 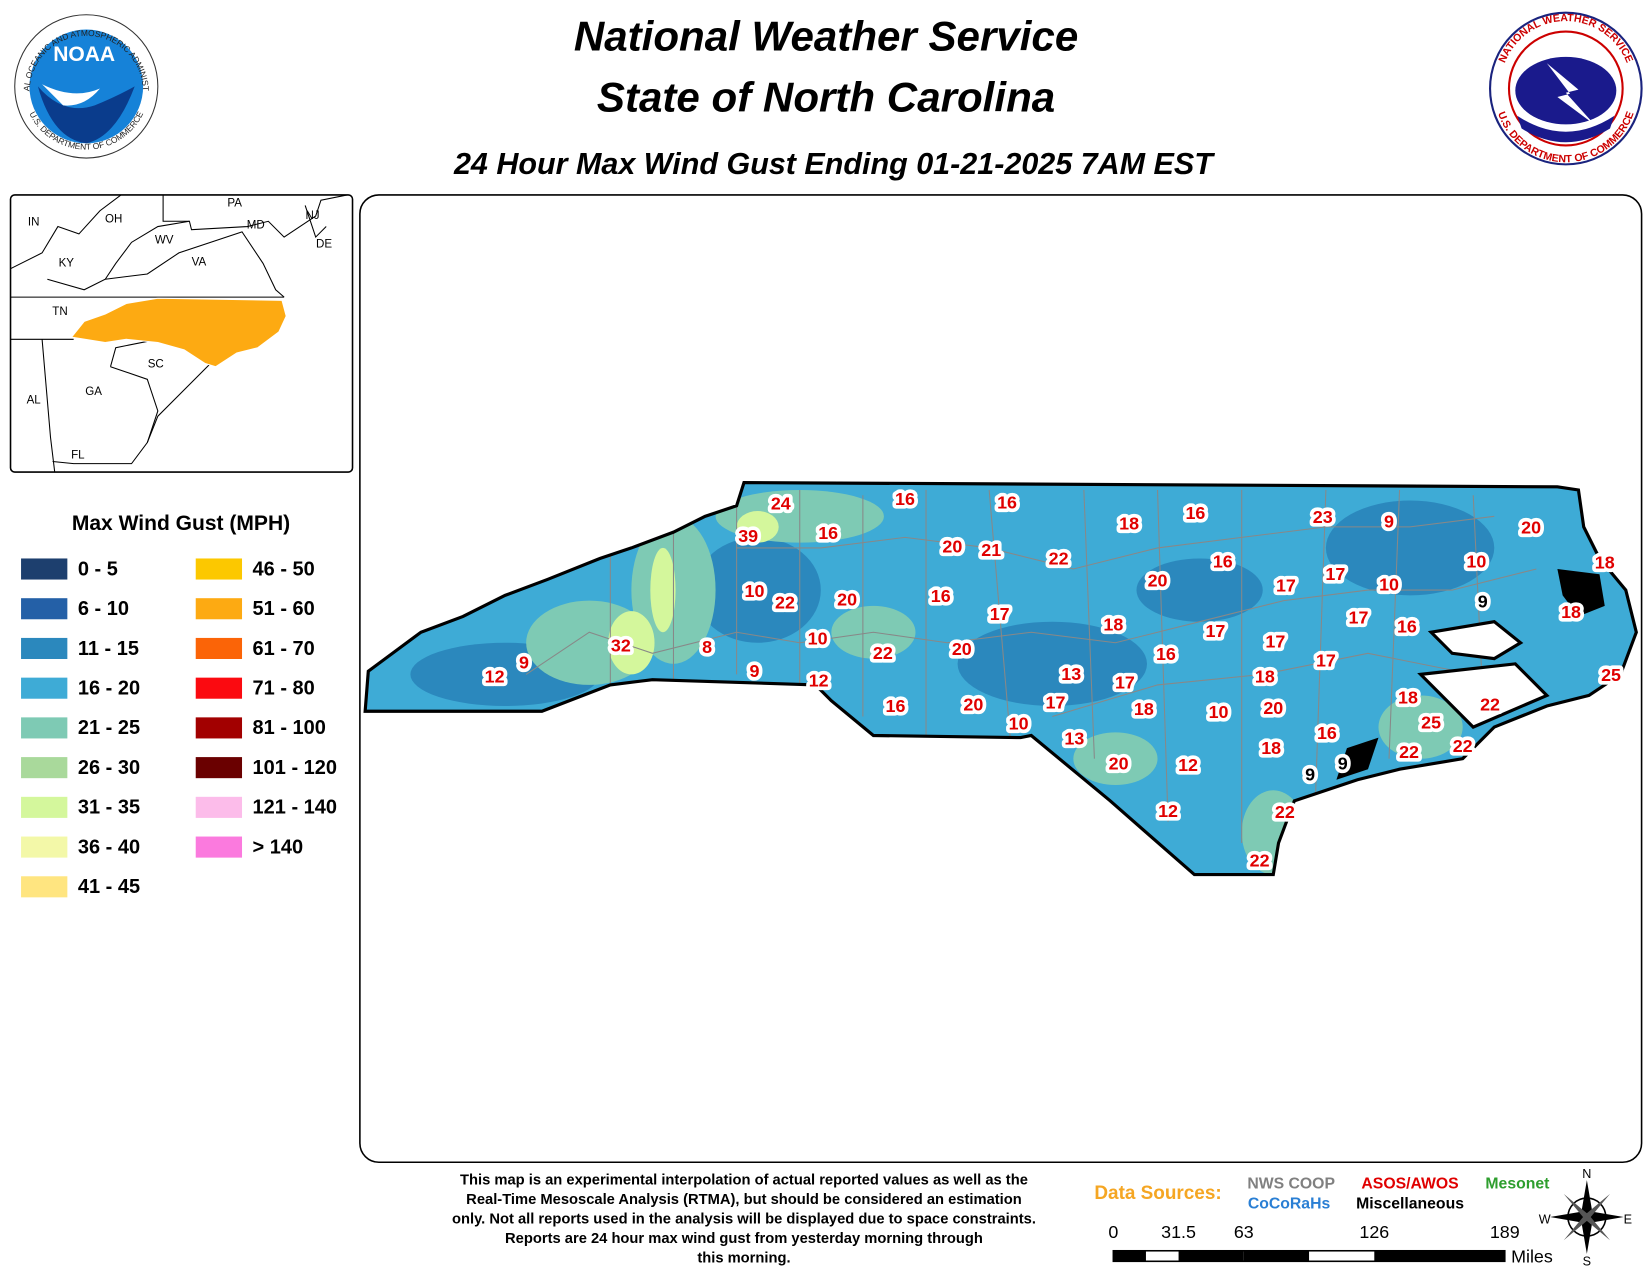 What do you see at coordinates (109, 847) in the screenshot?
I see `legend-label: 36 - 40` at bounding box center [109, 847].